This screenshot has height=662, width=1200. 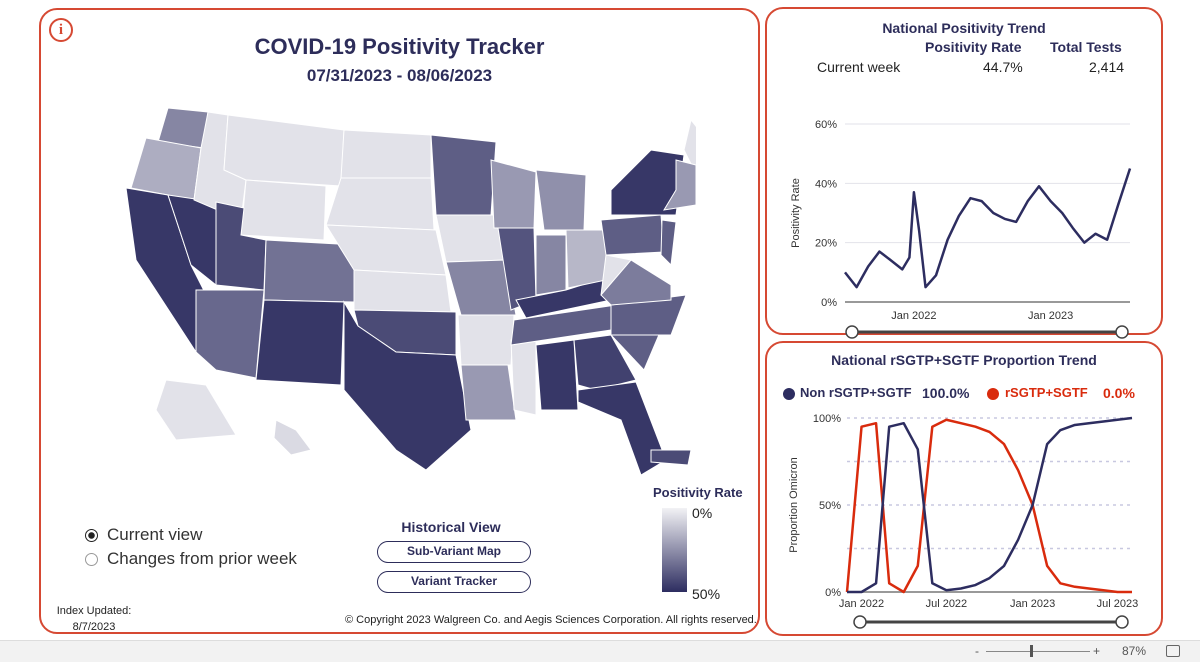 I want to click on fullscreen-icon, so click(x=1173, y=651).